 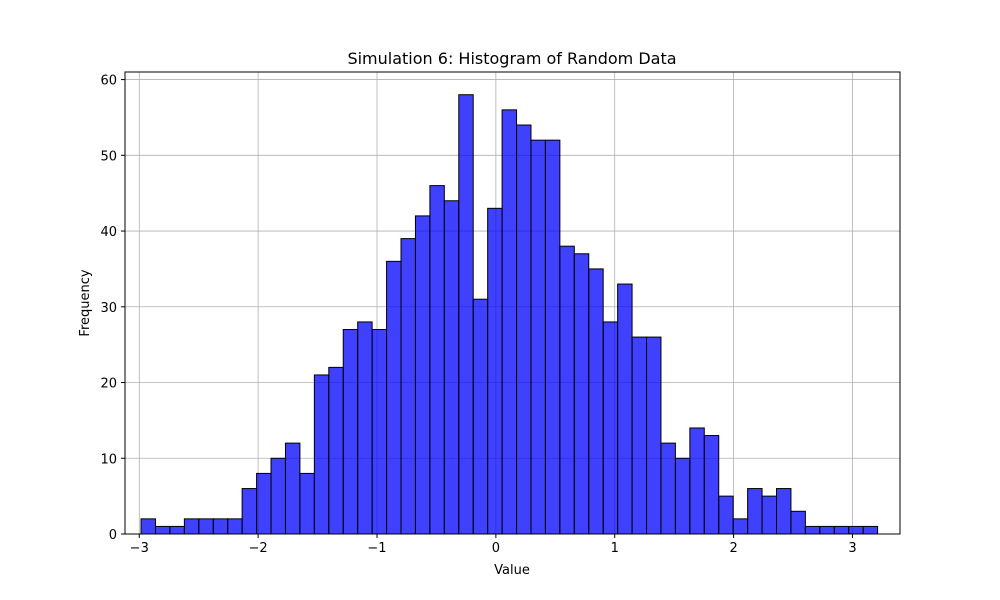 What do you see at coordinates (376, 548) in the screenshot?
I see `x-tick-label: −1` at bounding box center [376, 548].